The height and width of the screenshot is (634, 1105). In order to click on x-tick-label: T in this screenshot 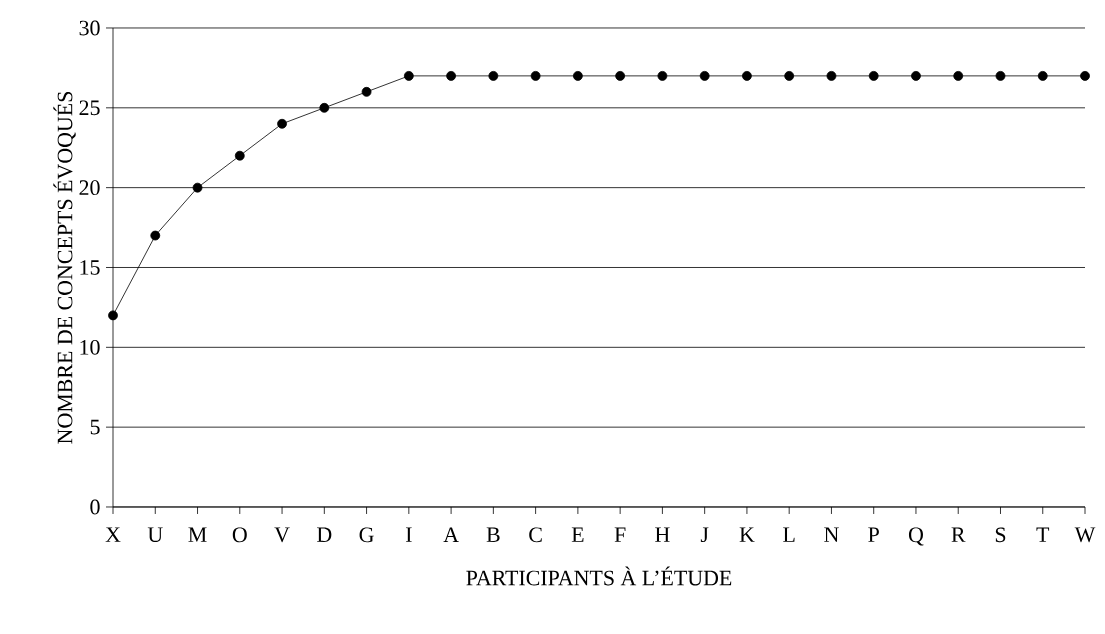, I will do `click(1043, 534)`.